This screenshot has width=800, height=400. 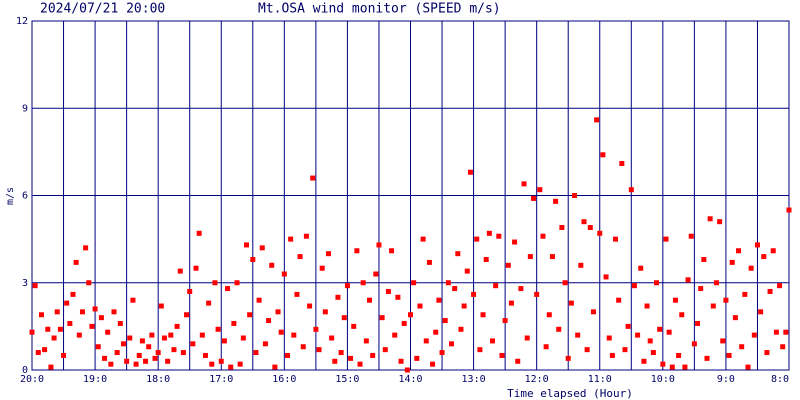 What do you see at coordinates (570, 393) in the screenshot?
I see `x-axis-label: Time elapsed (Hour)` at bounding box center [570, 393].